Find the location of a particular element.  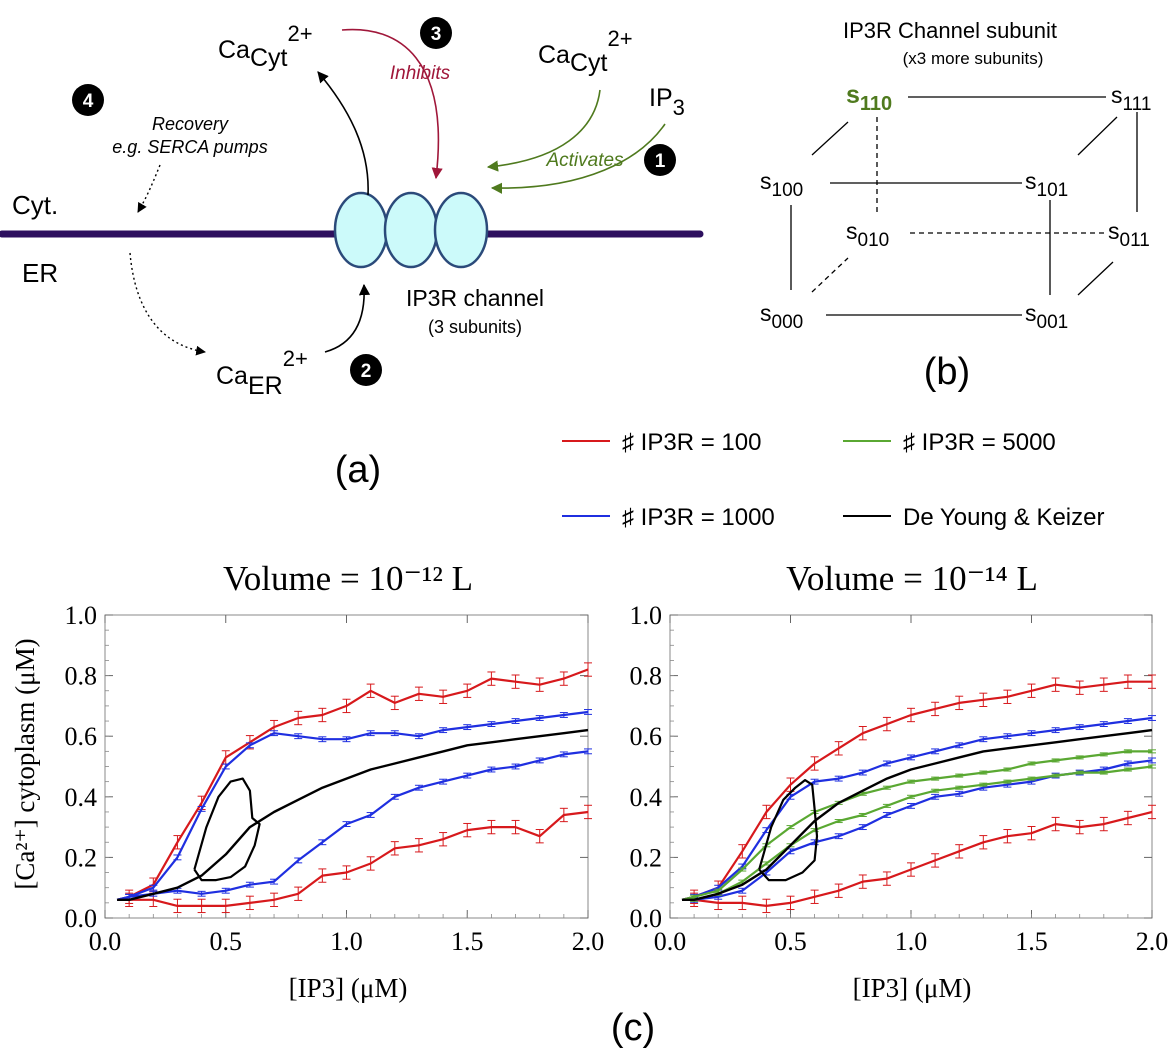

legend-label-1000: ♯ IP3R = 1000 is located at coordinates (698, 517).